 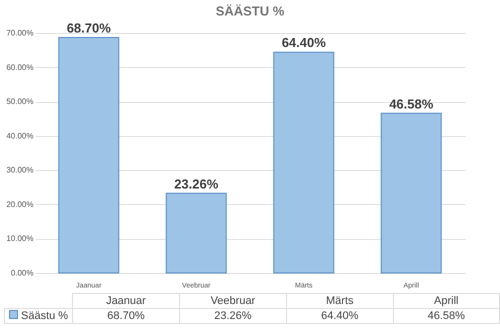 I want to click on text: 64.40%, so click(x=304, y=42).